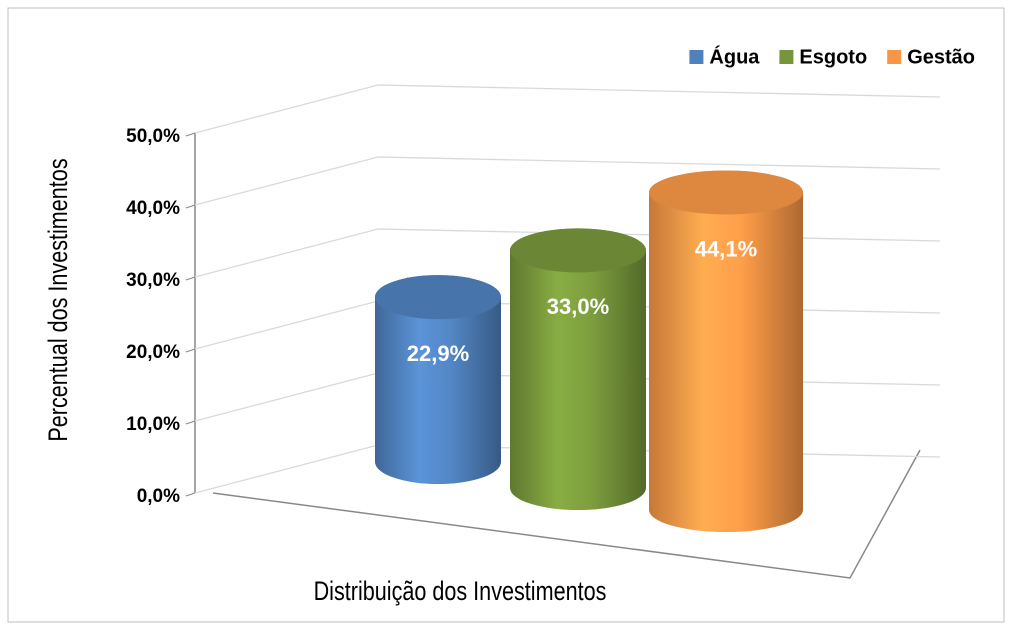  I want to click on y-tick-label: 0,0%, so click(158, 496).